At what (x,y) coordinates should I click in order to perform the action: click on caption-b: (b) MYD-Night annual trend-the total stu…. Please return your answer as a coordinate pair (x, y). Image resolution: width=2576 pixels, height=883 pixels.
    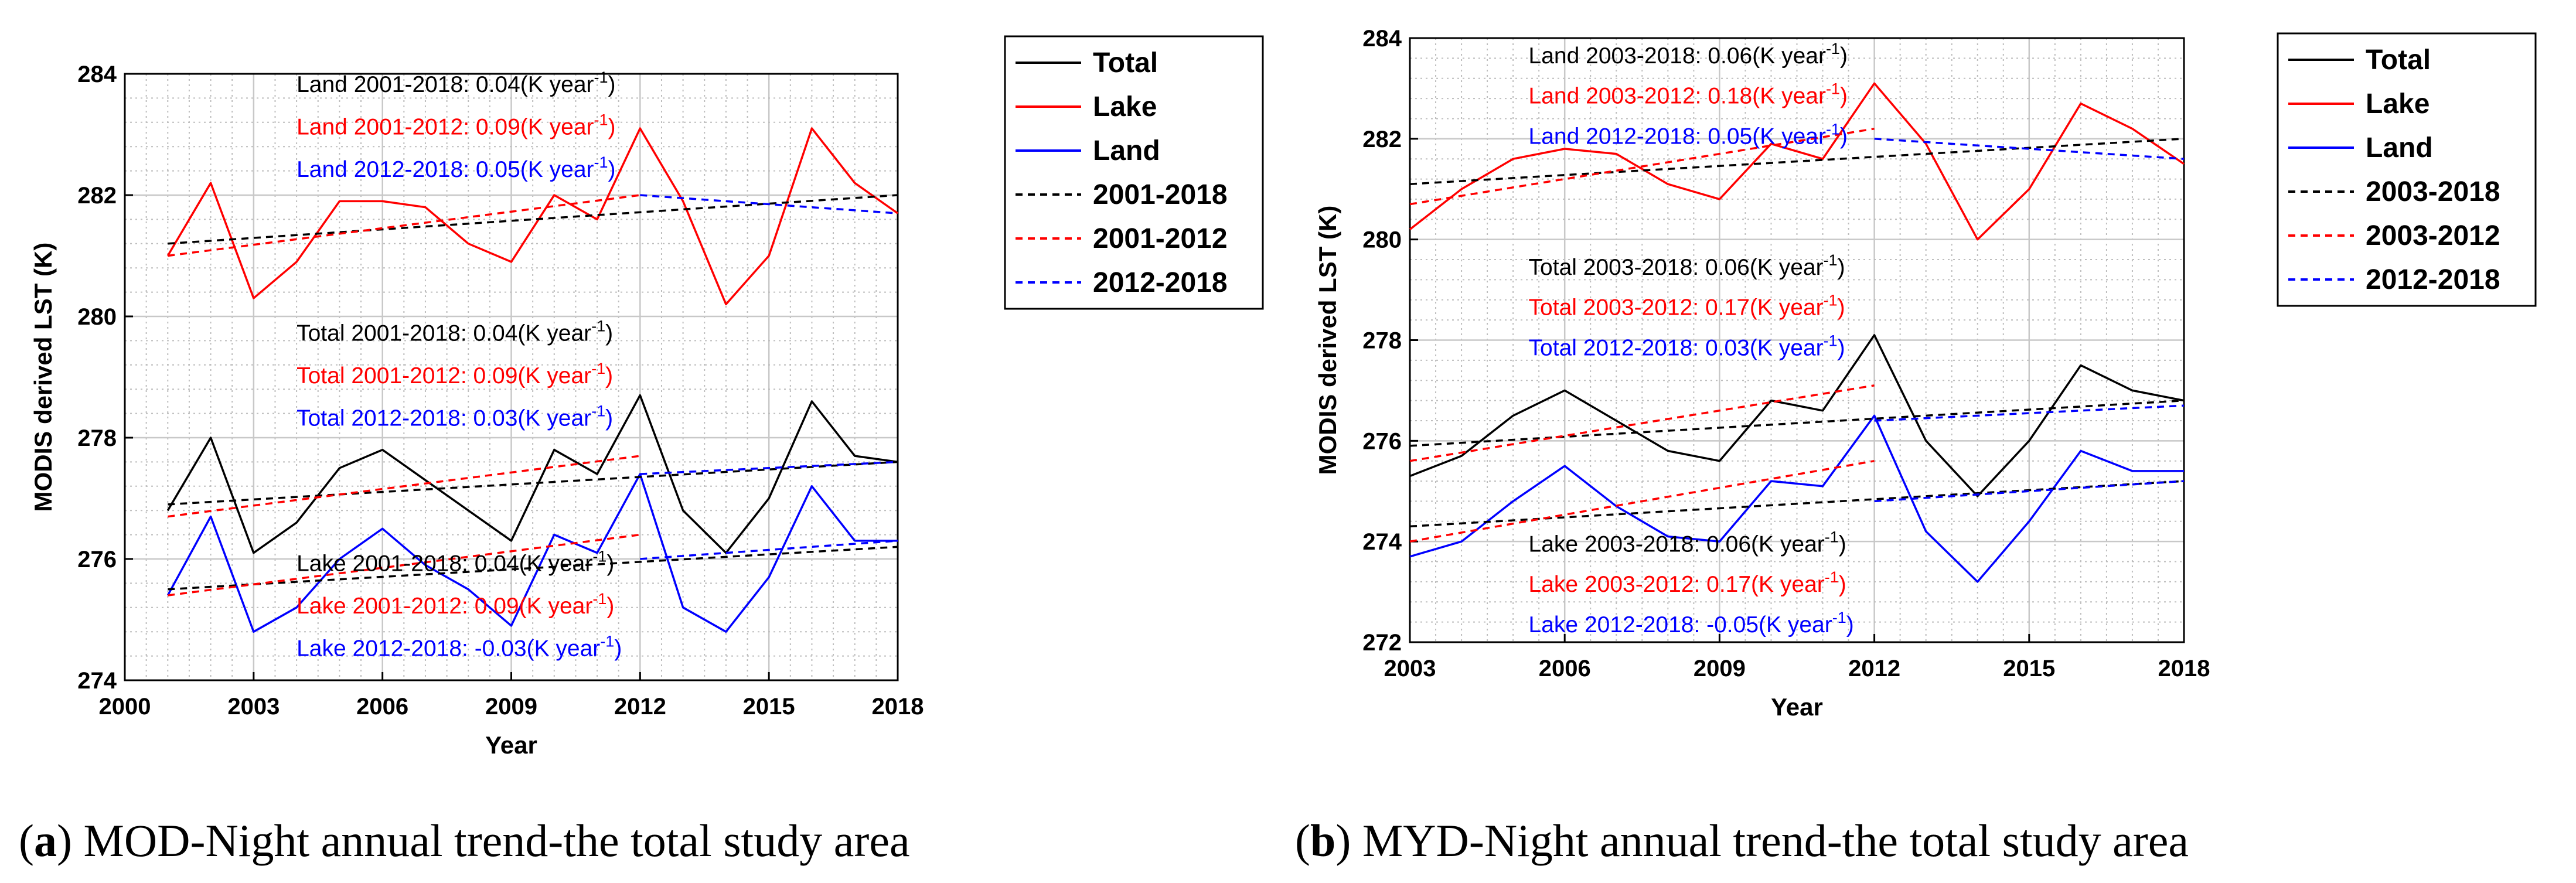
    Looking at the image, I should click on (1742, 840).